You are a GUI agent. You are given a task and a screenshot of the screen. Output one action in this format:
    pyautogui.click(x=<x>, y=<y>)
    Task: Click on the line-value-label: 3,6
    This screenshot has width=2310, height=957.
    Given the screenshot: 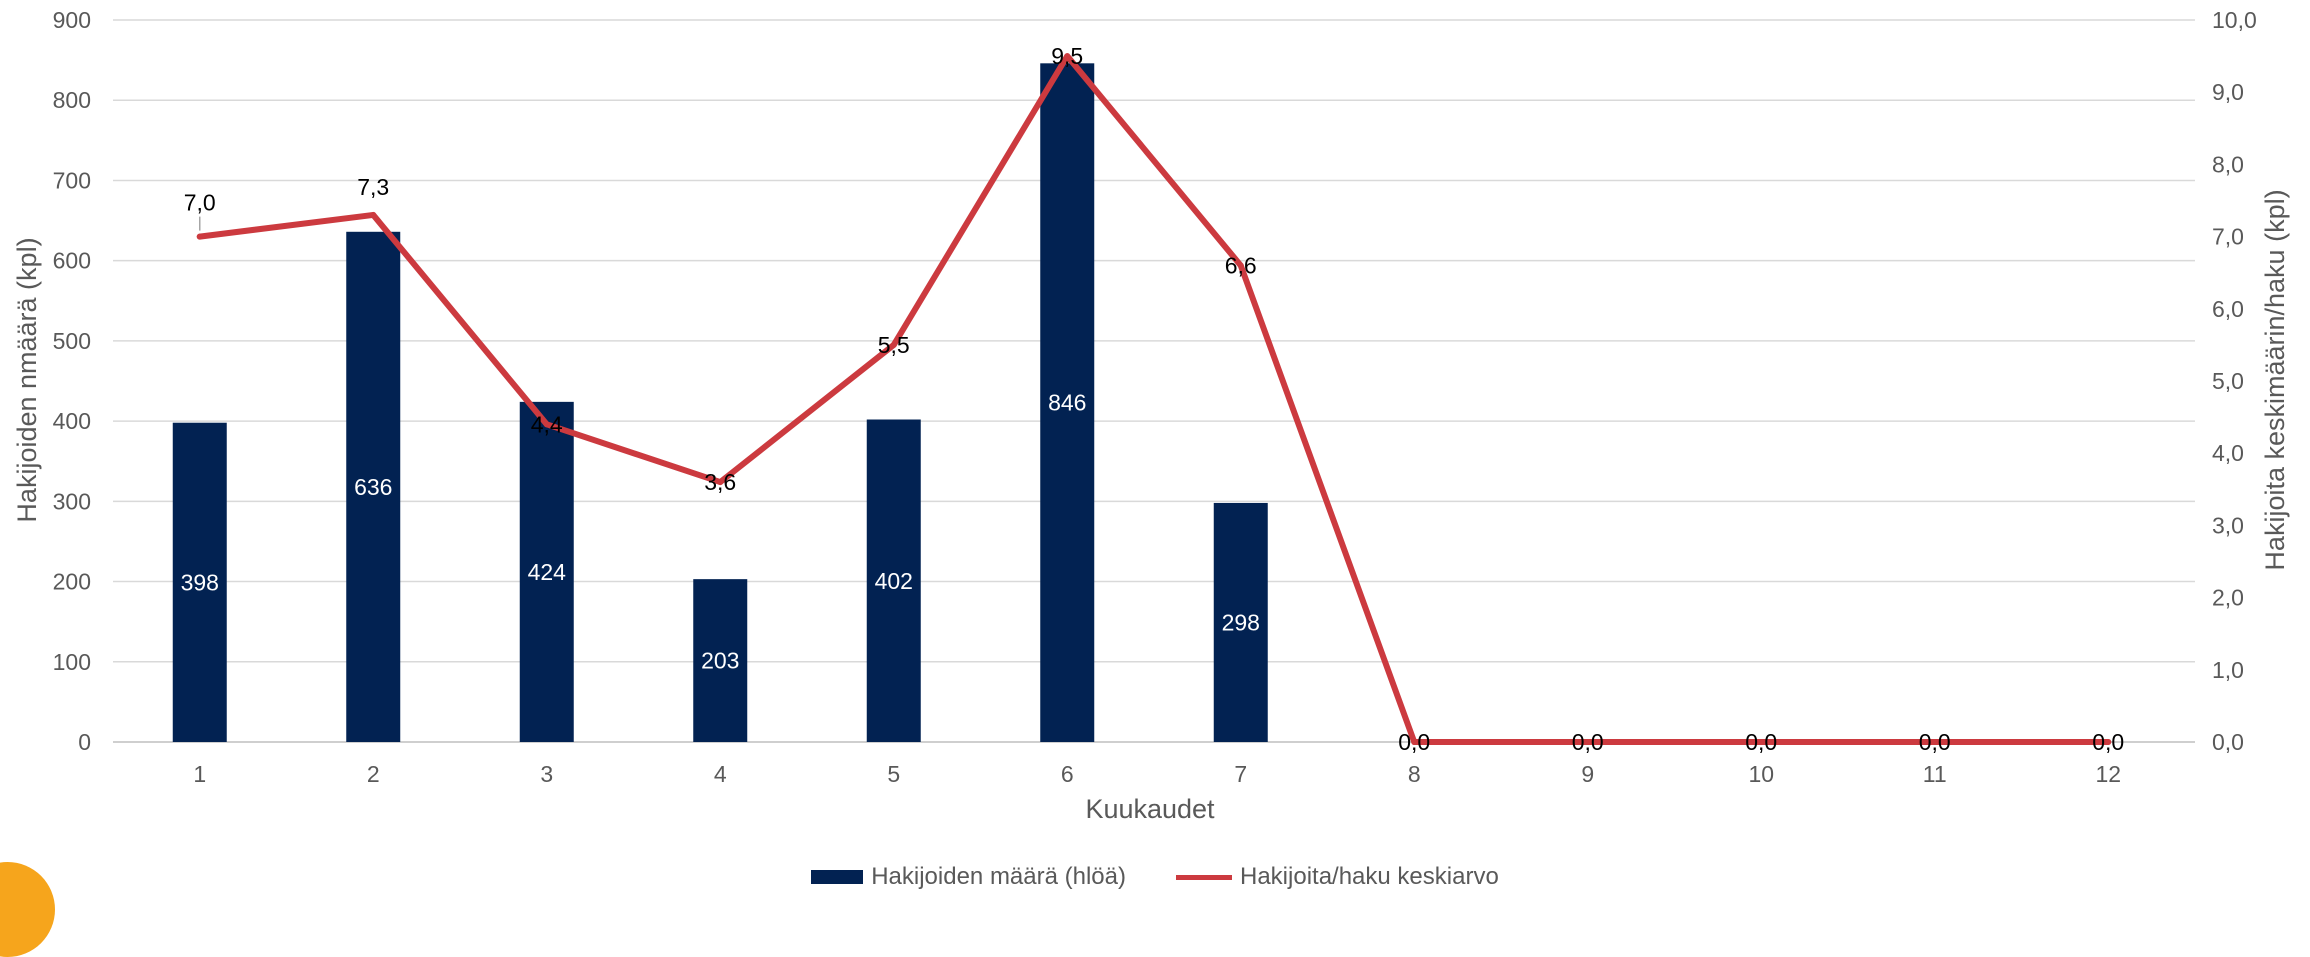 What is the action you would take?
    pyautogui.click(x=720, y=482)
    